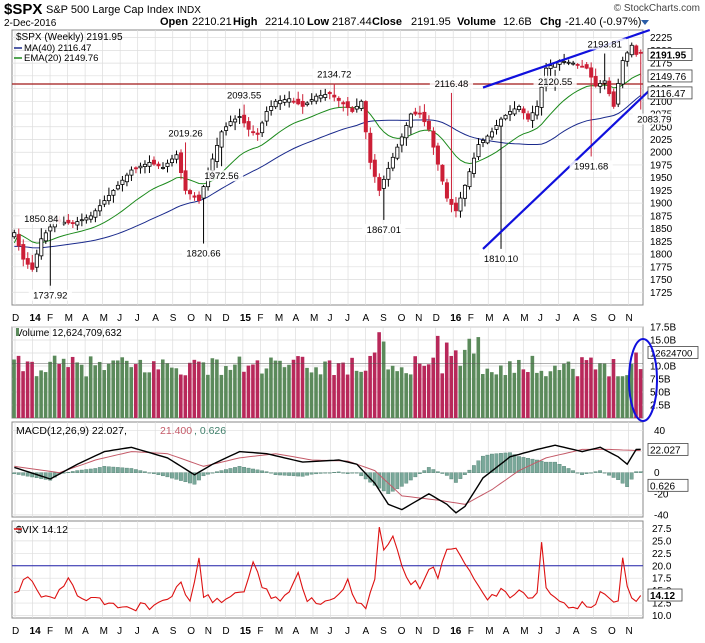 The width and height of the screenshot is (705, 643). Describe the element at coordinates (30, 23) in the screenshot. I see `date-label: 2-Dec-2016` at that location.